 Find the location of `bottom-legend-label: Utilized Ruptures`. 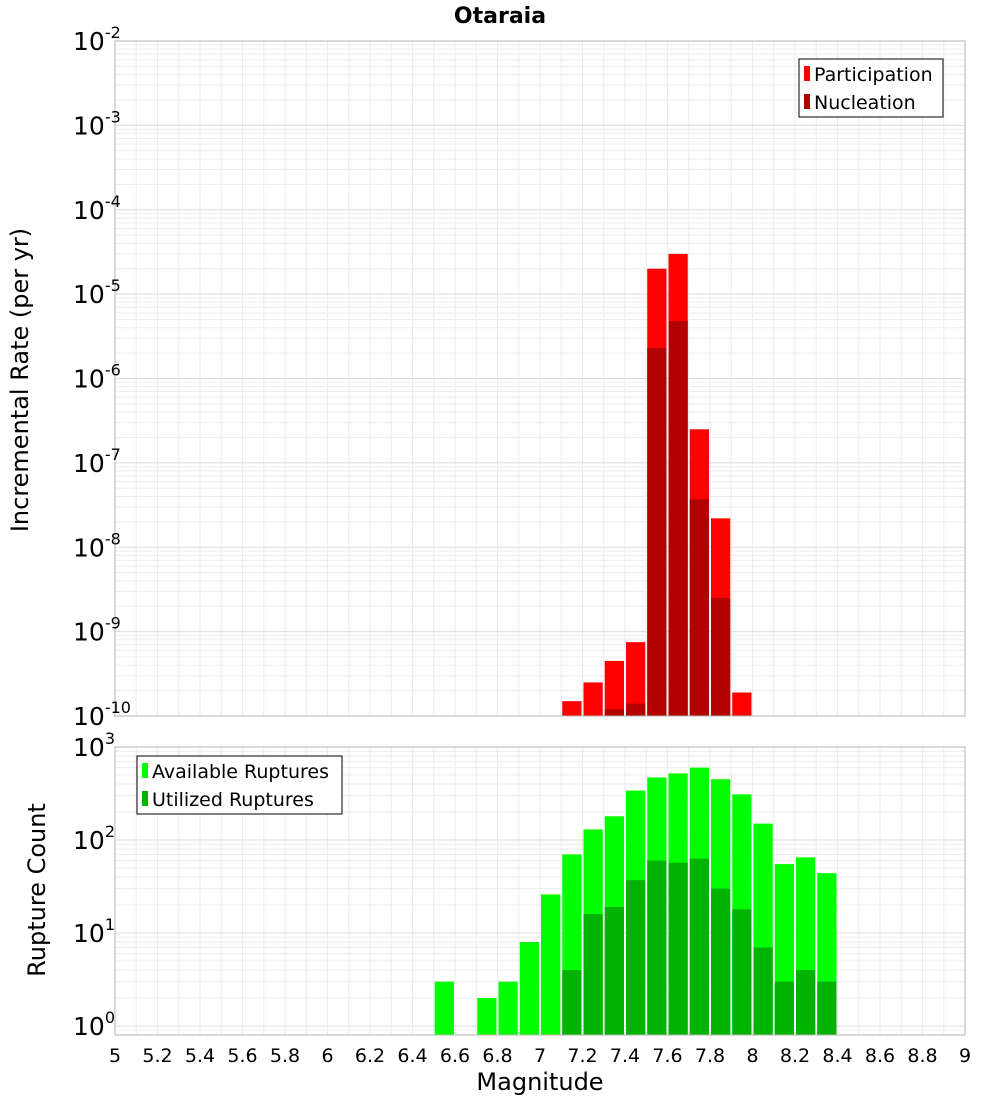

bottom-legend-label: Utilized Ruptures is located at coordinates (233, 800).